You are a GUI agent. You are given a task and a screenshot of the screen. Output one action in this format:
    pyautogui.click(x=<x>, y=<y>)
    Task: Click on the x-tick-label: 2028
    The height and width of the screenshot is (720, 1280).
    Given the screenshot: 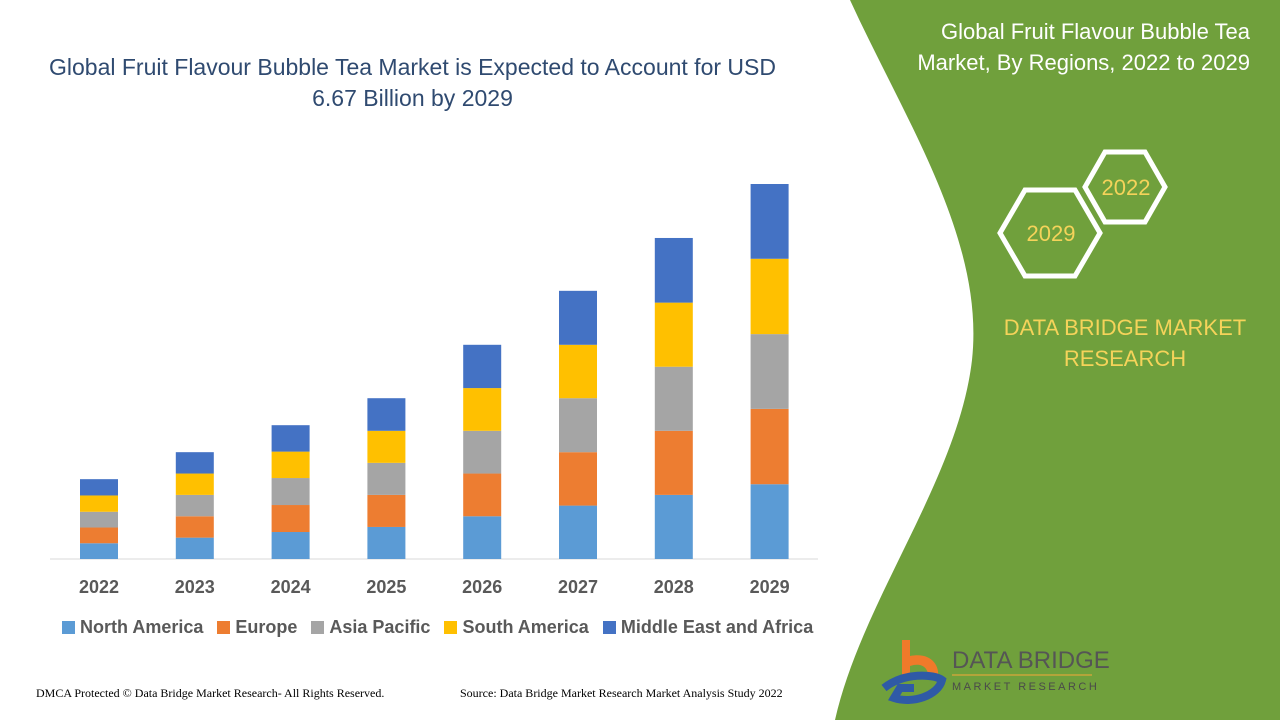 What is the action you would take?
    pyautogui.click(x=674, y=587)
    